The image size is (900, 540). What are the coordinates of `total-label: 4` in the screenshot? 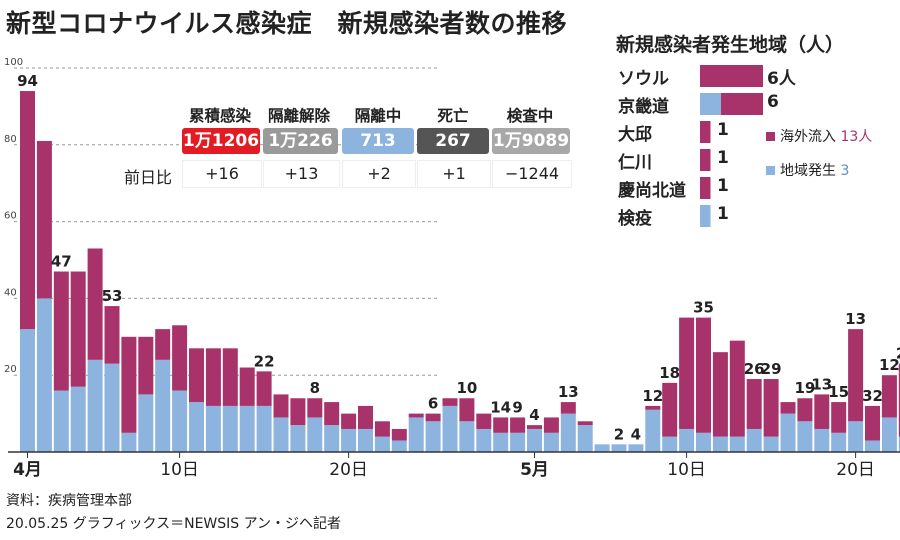 It's located at (636, 434).